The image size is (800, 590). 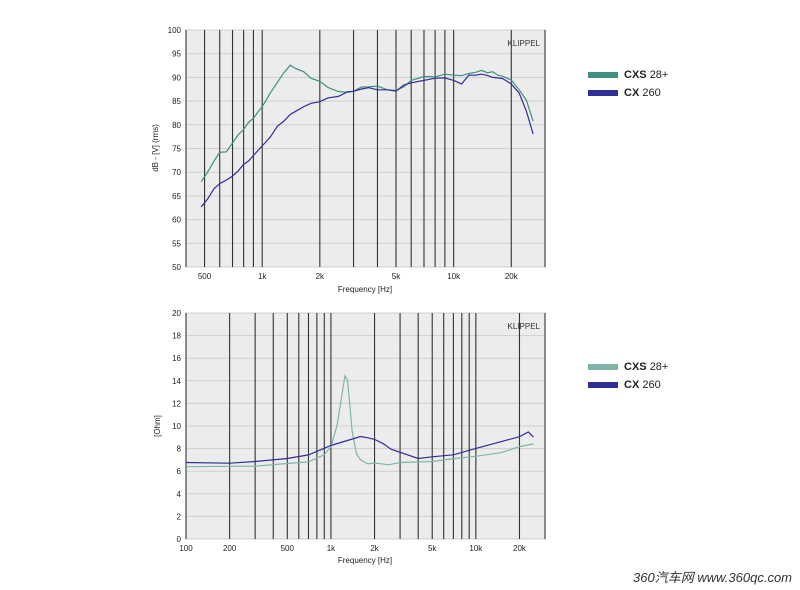 I want to click on y-tick-label: 10, so click(x=176, y=426).